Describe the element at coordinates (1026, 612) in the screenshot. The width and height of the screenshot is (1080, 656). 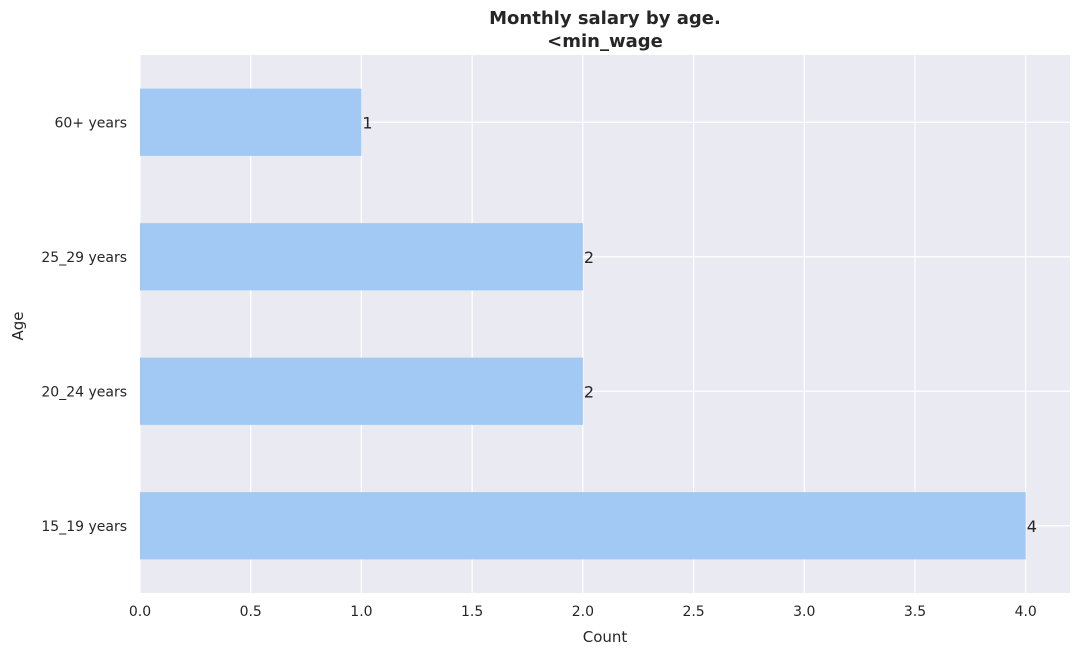
I see `x-tick-label: 4.0` at that location.